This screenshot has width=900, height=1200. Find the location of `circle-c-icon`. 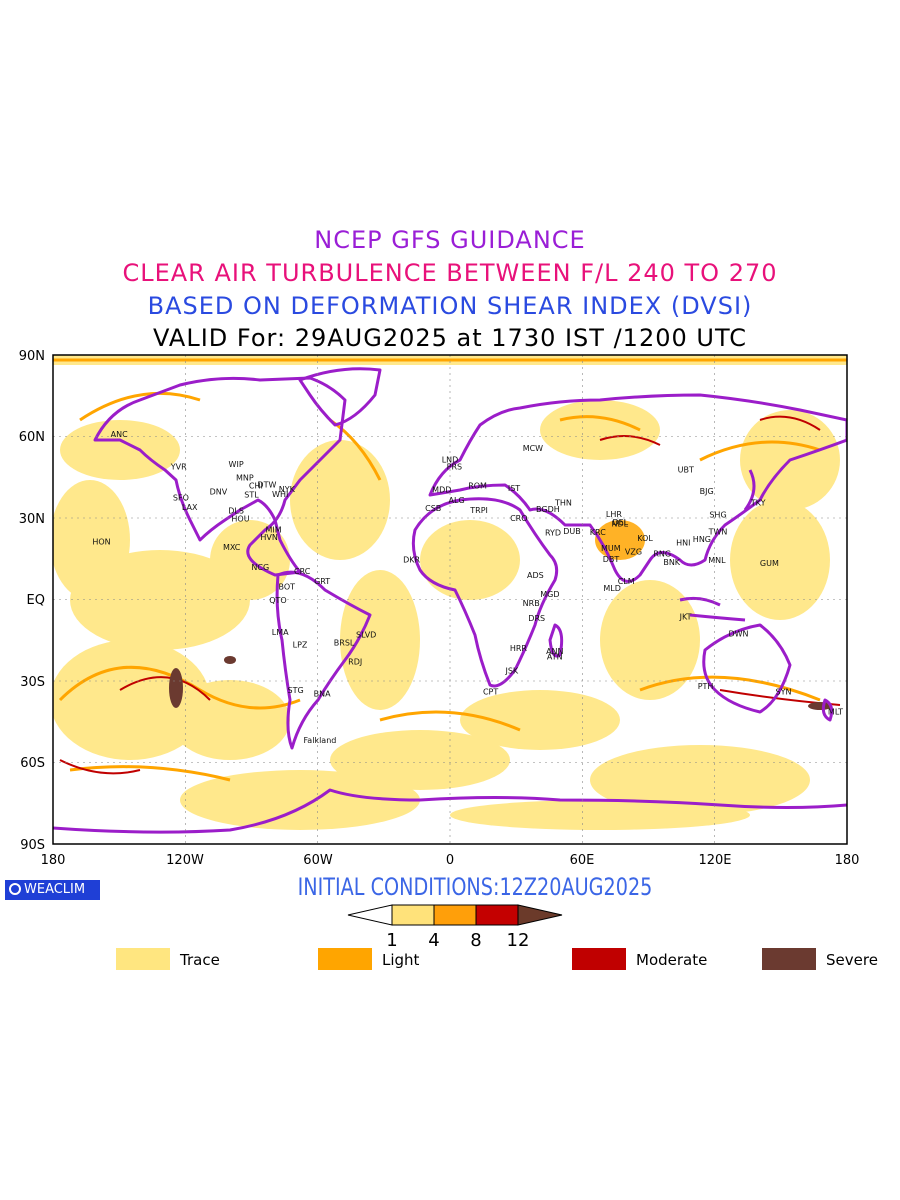

circle-c-icon is located at coordinates (15, 889).